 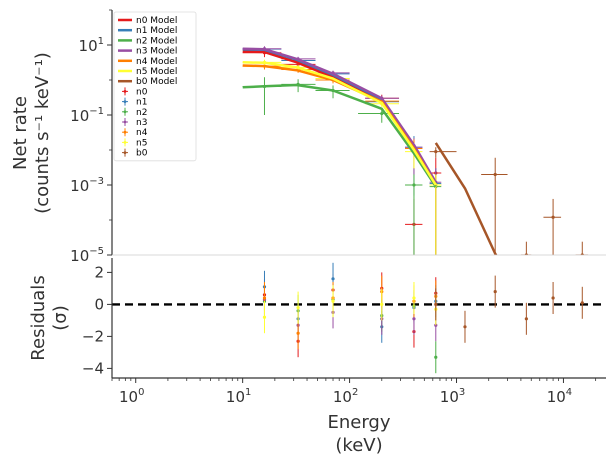 I want to click on residuals-y-ticks: 2 0 −2 −4, so click(x=97, y=320).